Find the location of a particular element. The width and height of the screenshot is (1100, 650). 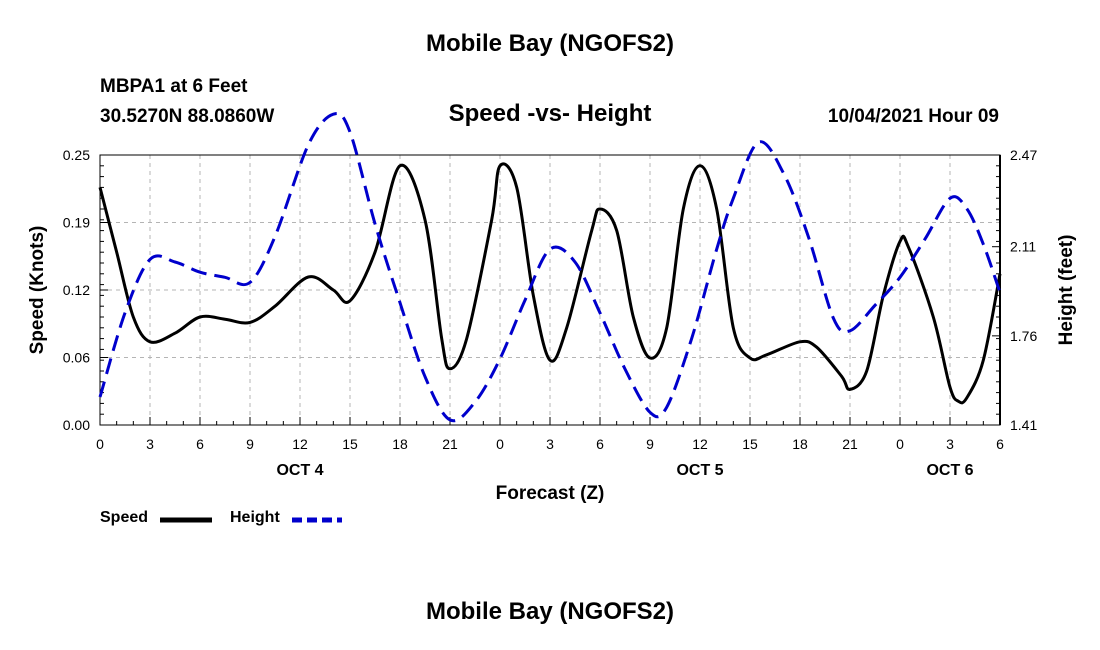

y-left-tick-label: 0.06 is located at coordinates (76, 358).